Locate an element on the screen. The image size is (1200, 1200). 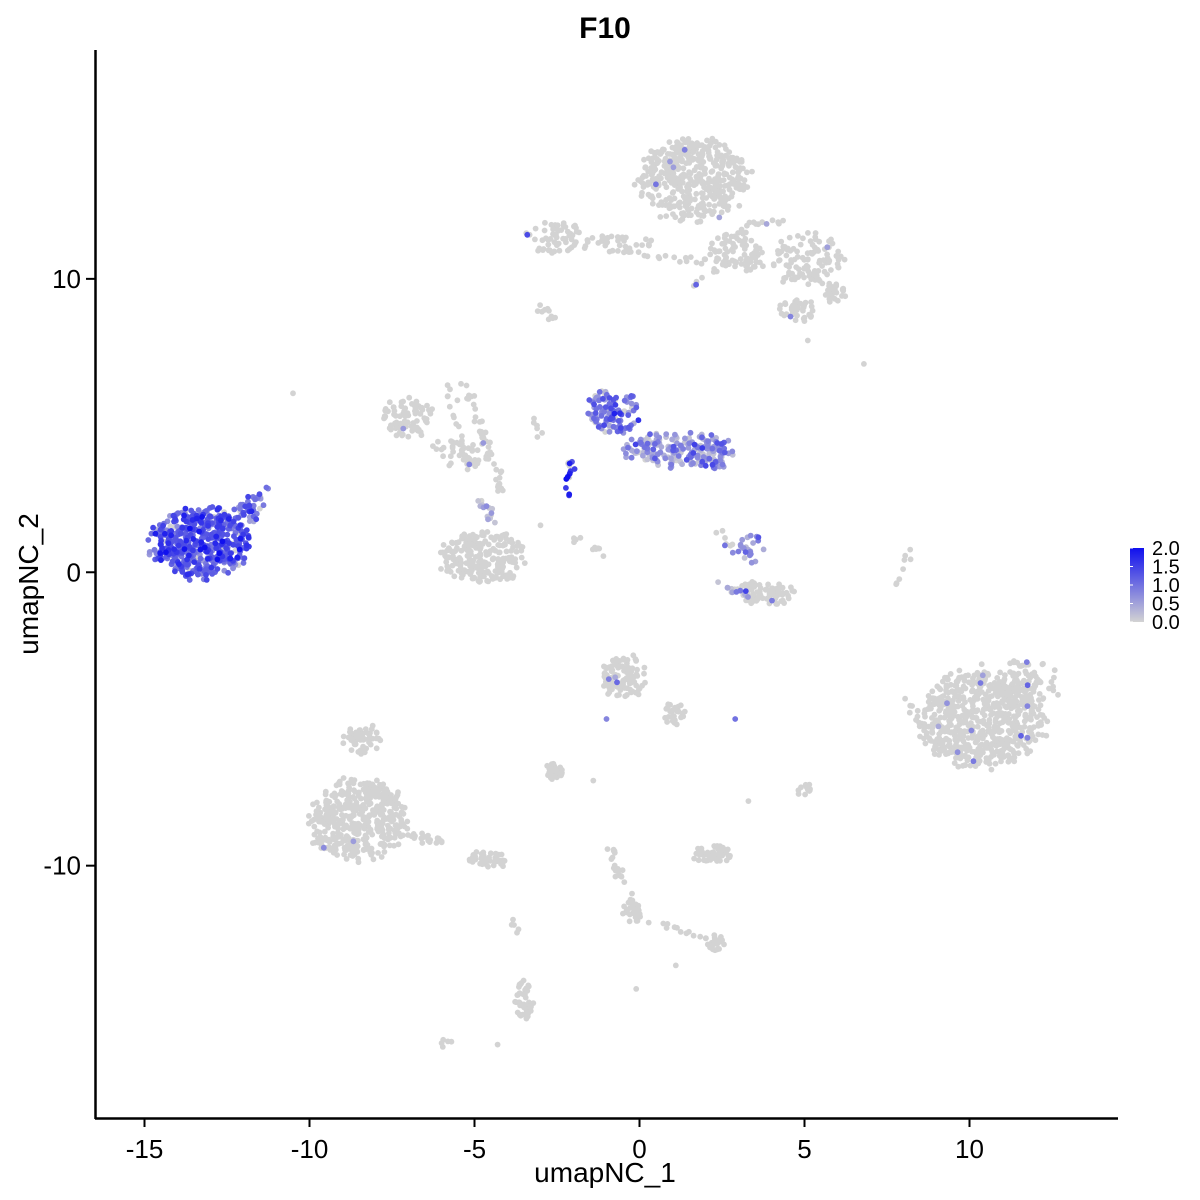
legend-label: 2.0 is located at coordinates (1166, 549).